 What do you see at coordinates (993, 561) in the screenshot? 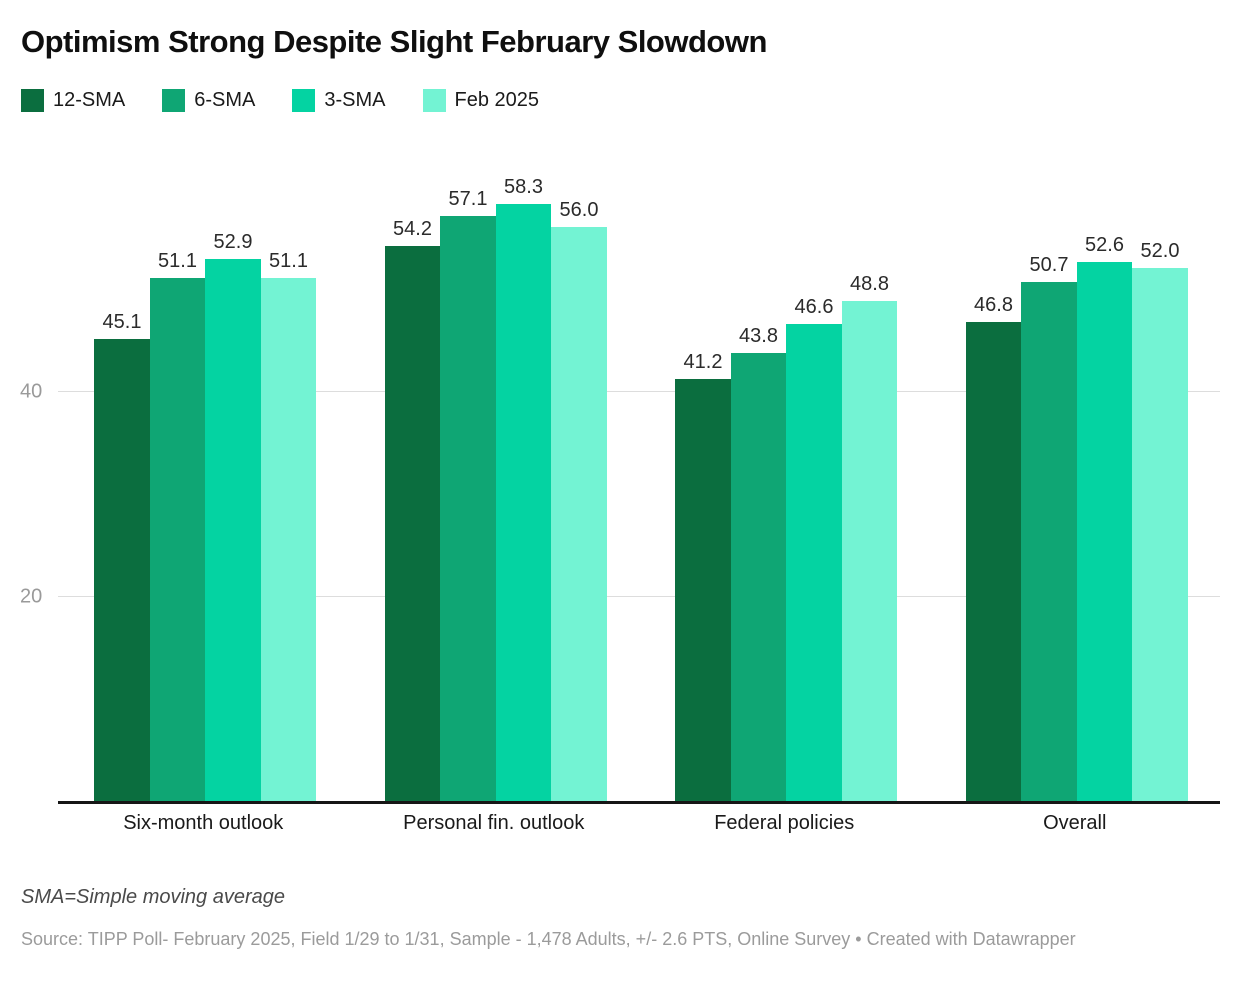
I see `bar-12-sma-overall` at bounding box center [993, 561].